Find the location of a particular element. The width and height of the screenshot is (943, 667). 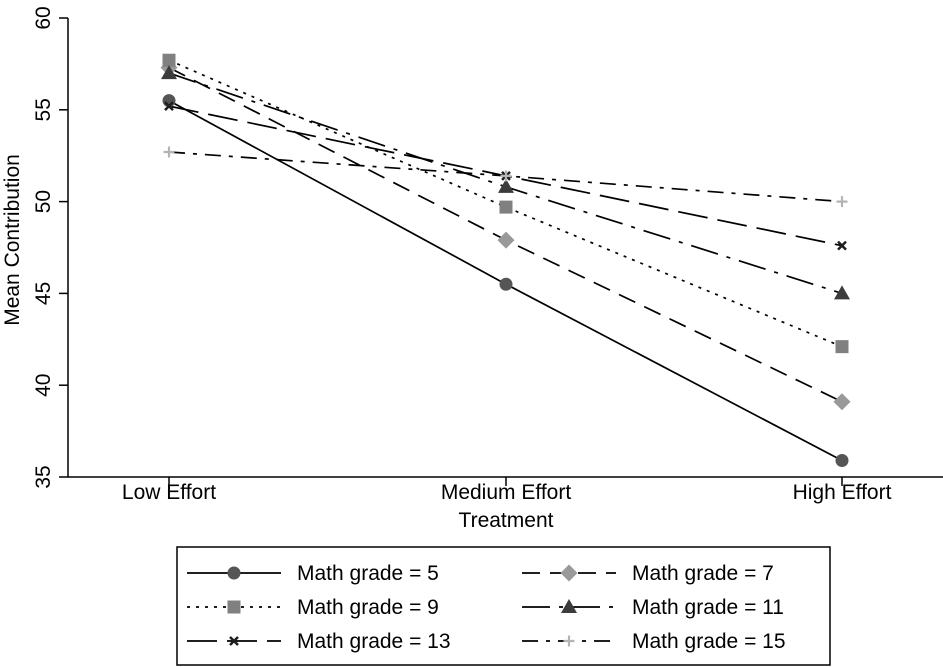

data-point-math-grade-13-low-effort is located at coordinates (169, 106).